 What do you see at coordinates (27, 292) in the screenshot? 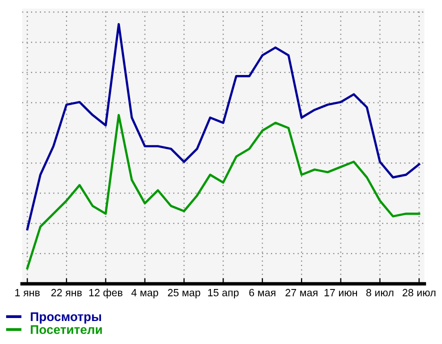
I see `x-tick-label: 1 янв` at bounding box center [27, 292].